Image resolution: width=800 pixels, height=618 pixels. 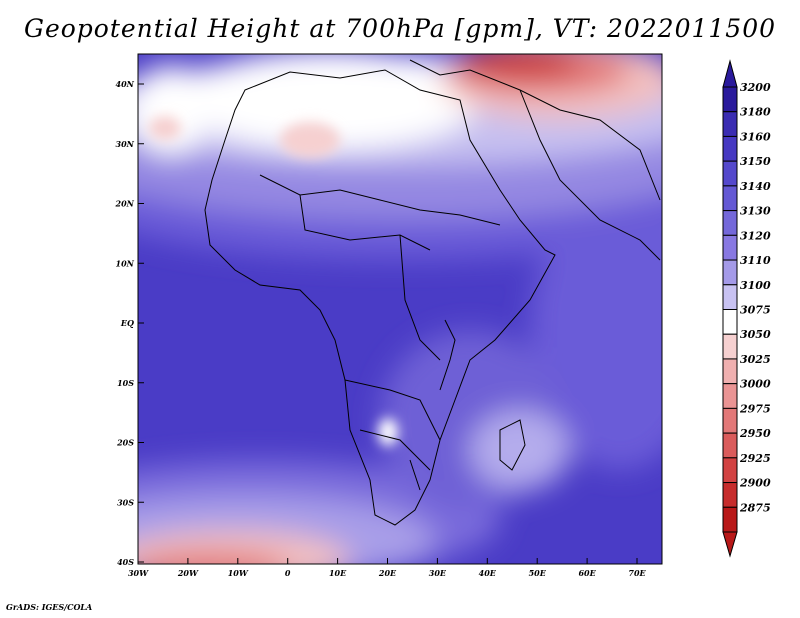 I want to click on lon-label: 40E, so click(x=488, y=573).